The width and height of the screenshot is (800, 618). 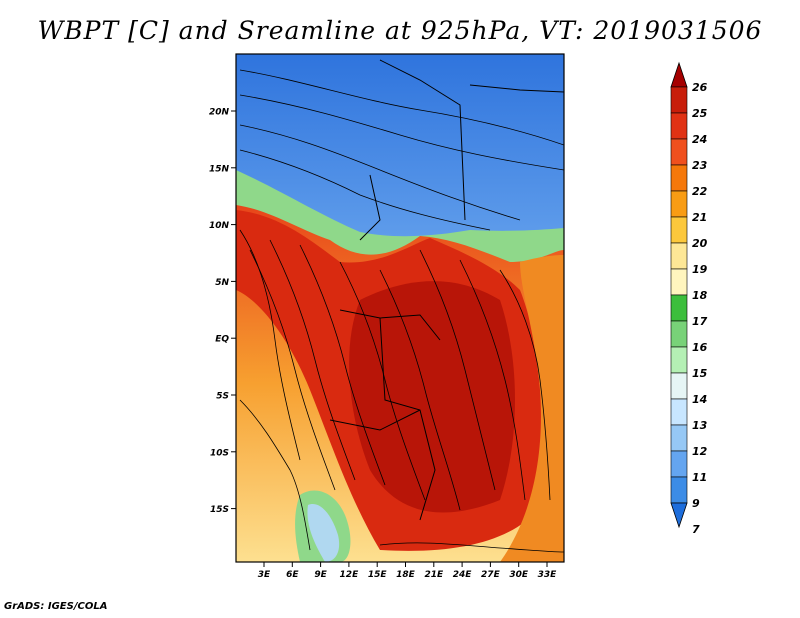 What do you see at coordinates (264, 575) in the screenshot?
I see `lon-label: 3E` at bounding box center [264, 575].